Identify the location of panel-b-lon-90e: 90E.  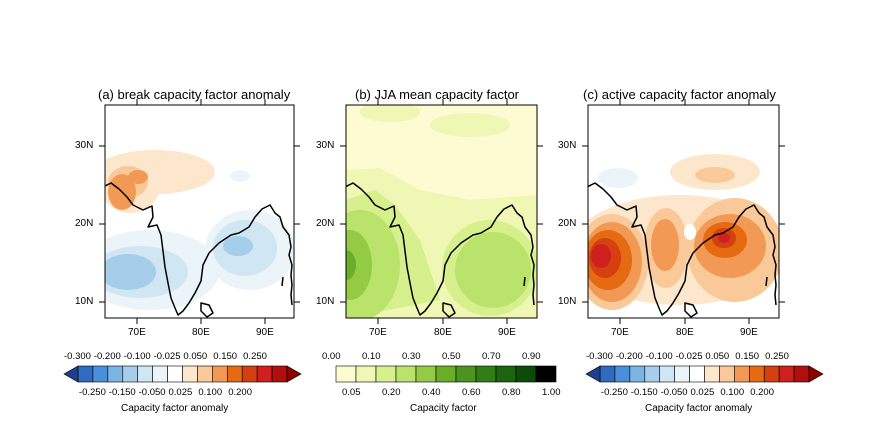
(507, 332).